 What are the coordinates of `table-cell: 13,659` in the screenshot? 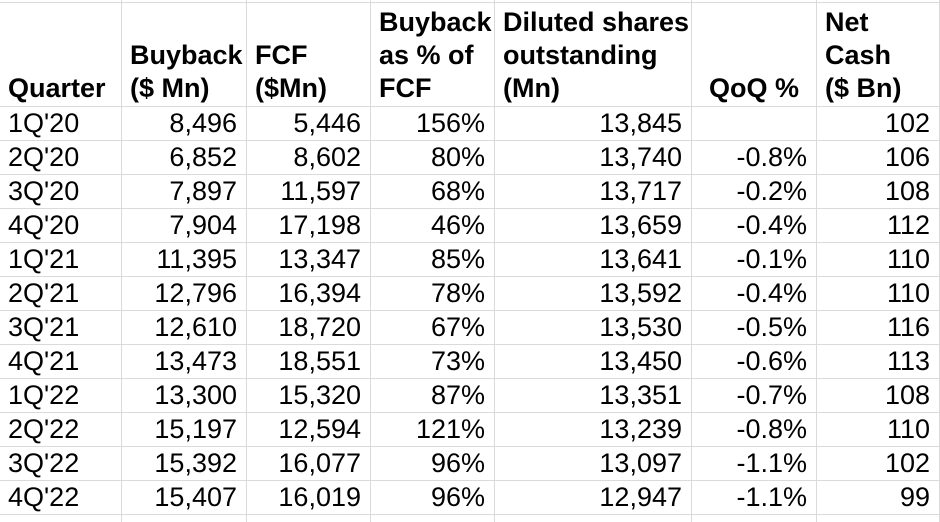 It's located at (593, 226).